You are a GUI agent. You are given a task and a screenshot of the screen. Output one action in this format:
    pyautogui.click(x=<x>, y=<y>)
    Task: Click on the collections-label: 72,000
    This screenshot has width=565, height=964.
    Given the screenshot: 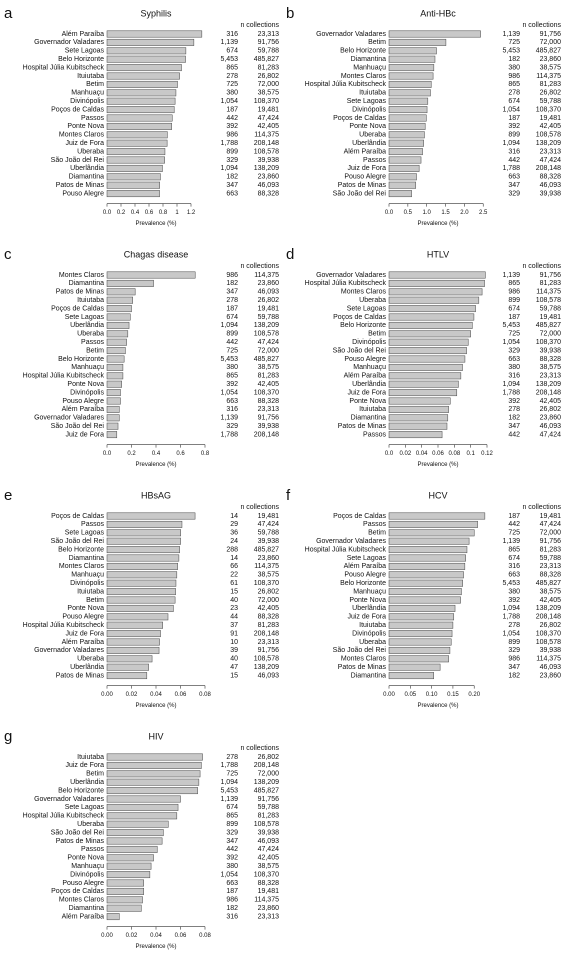 What is the action you would take?
    pyautogui.click(x=551, y=42)
    